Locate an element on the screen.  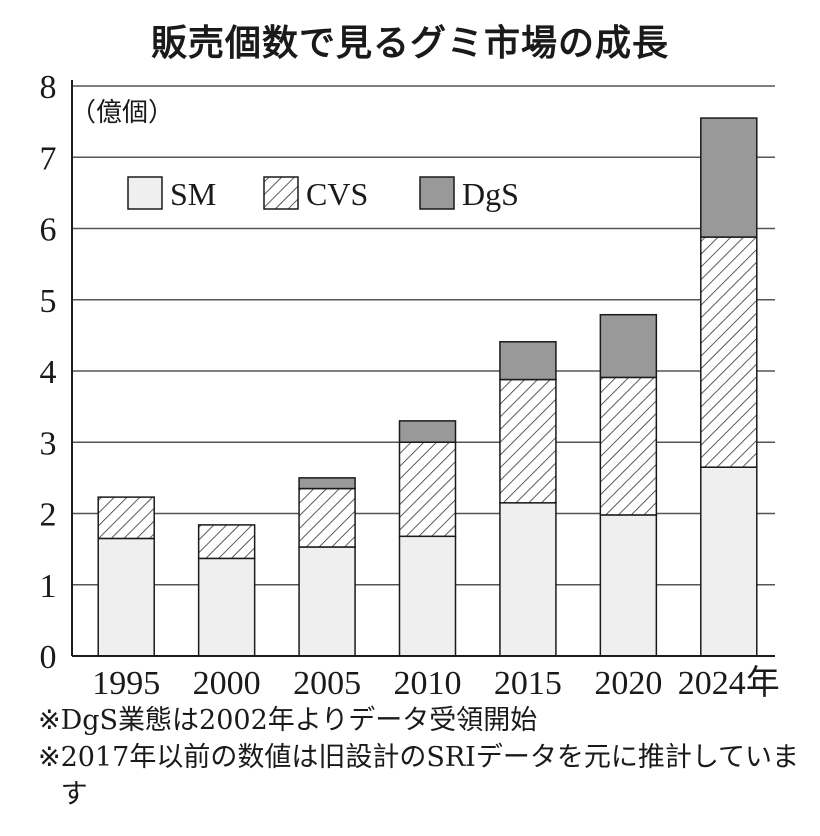
y-tick-label: 6 is located at coordinates (48, 230).